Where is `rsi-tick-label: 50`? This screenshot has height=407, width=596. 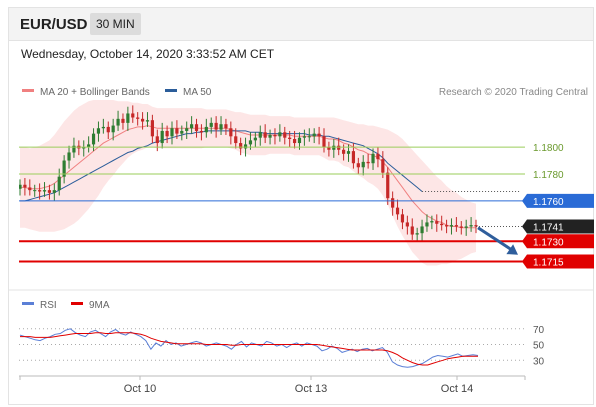 rsi-tick-label: 50 is located at coordinates (539, 346).